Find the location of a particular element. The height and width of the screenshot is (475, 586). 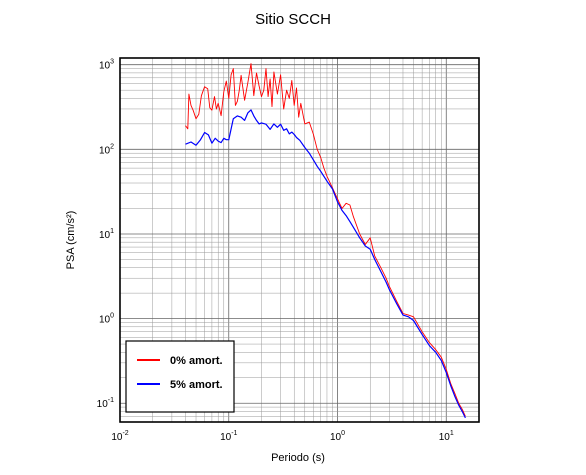

x-tick-label: 10¹ is located at coordinates (446, 436).